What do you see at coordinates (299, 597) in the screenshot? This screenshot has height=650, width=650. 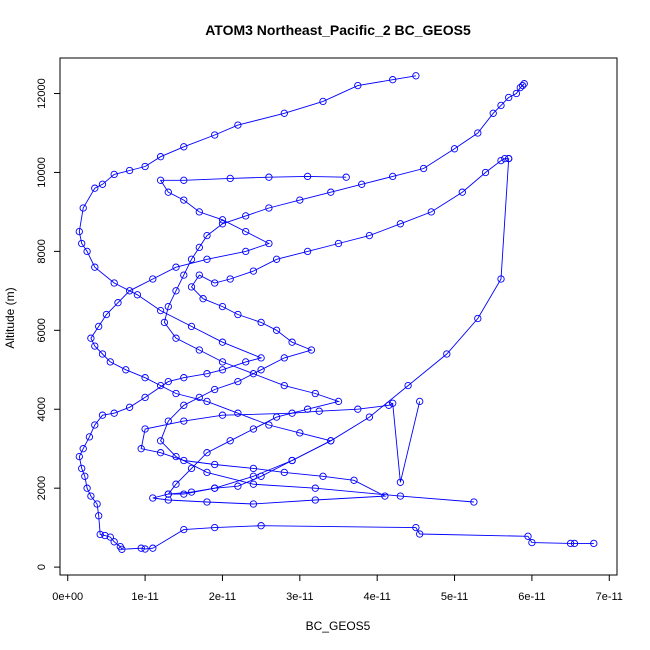 I see `x-tick-label: 3e-11` at bounding box center [299, 597].